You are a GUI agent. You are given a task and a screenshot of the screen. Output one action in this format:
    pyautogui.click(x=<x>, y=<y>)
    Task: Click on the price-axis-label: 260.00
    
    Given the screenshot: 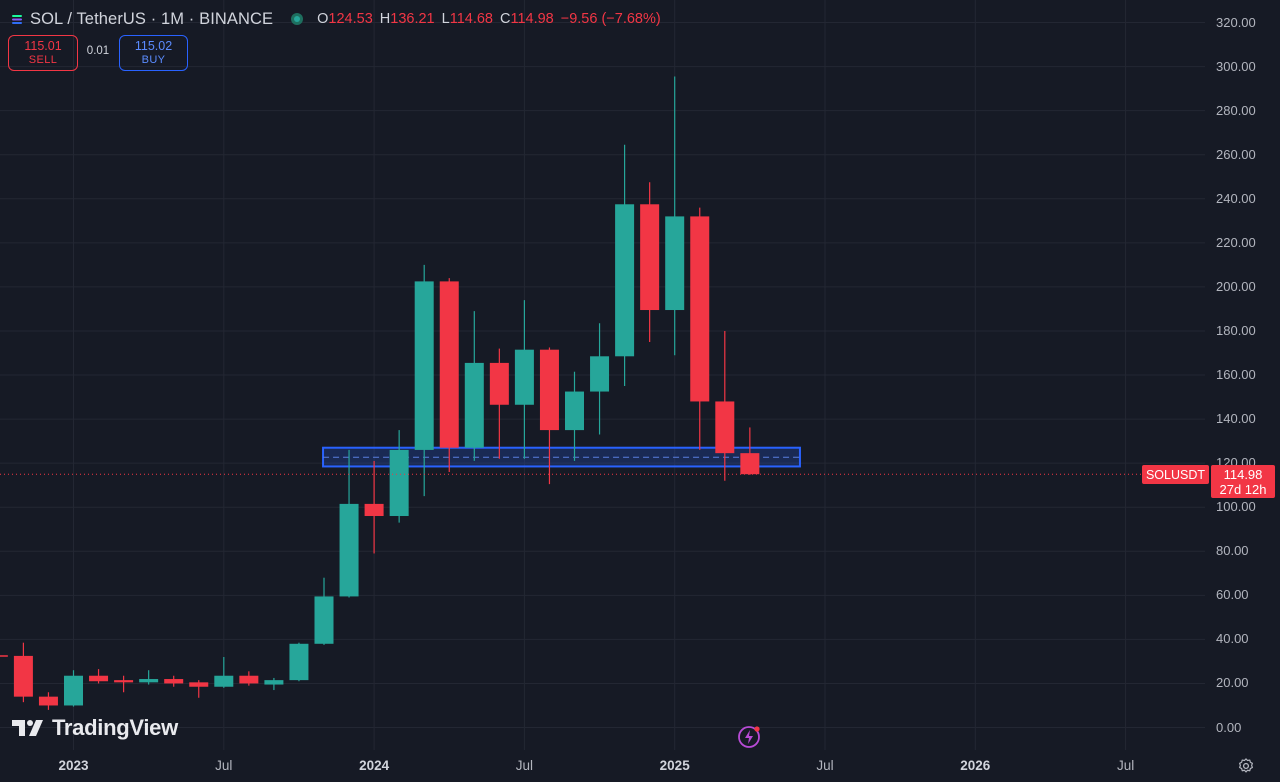 What is the action you would take?
    pyautogui.click(x=1236, y=154)
    